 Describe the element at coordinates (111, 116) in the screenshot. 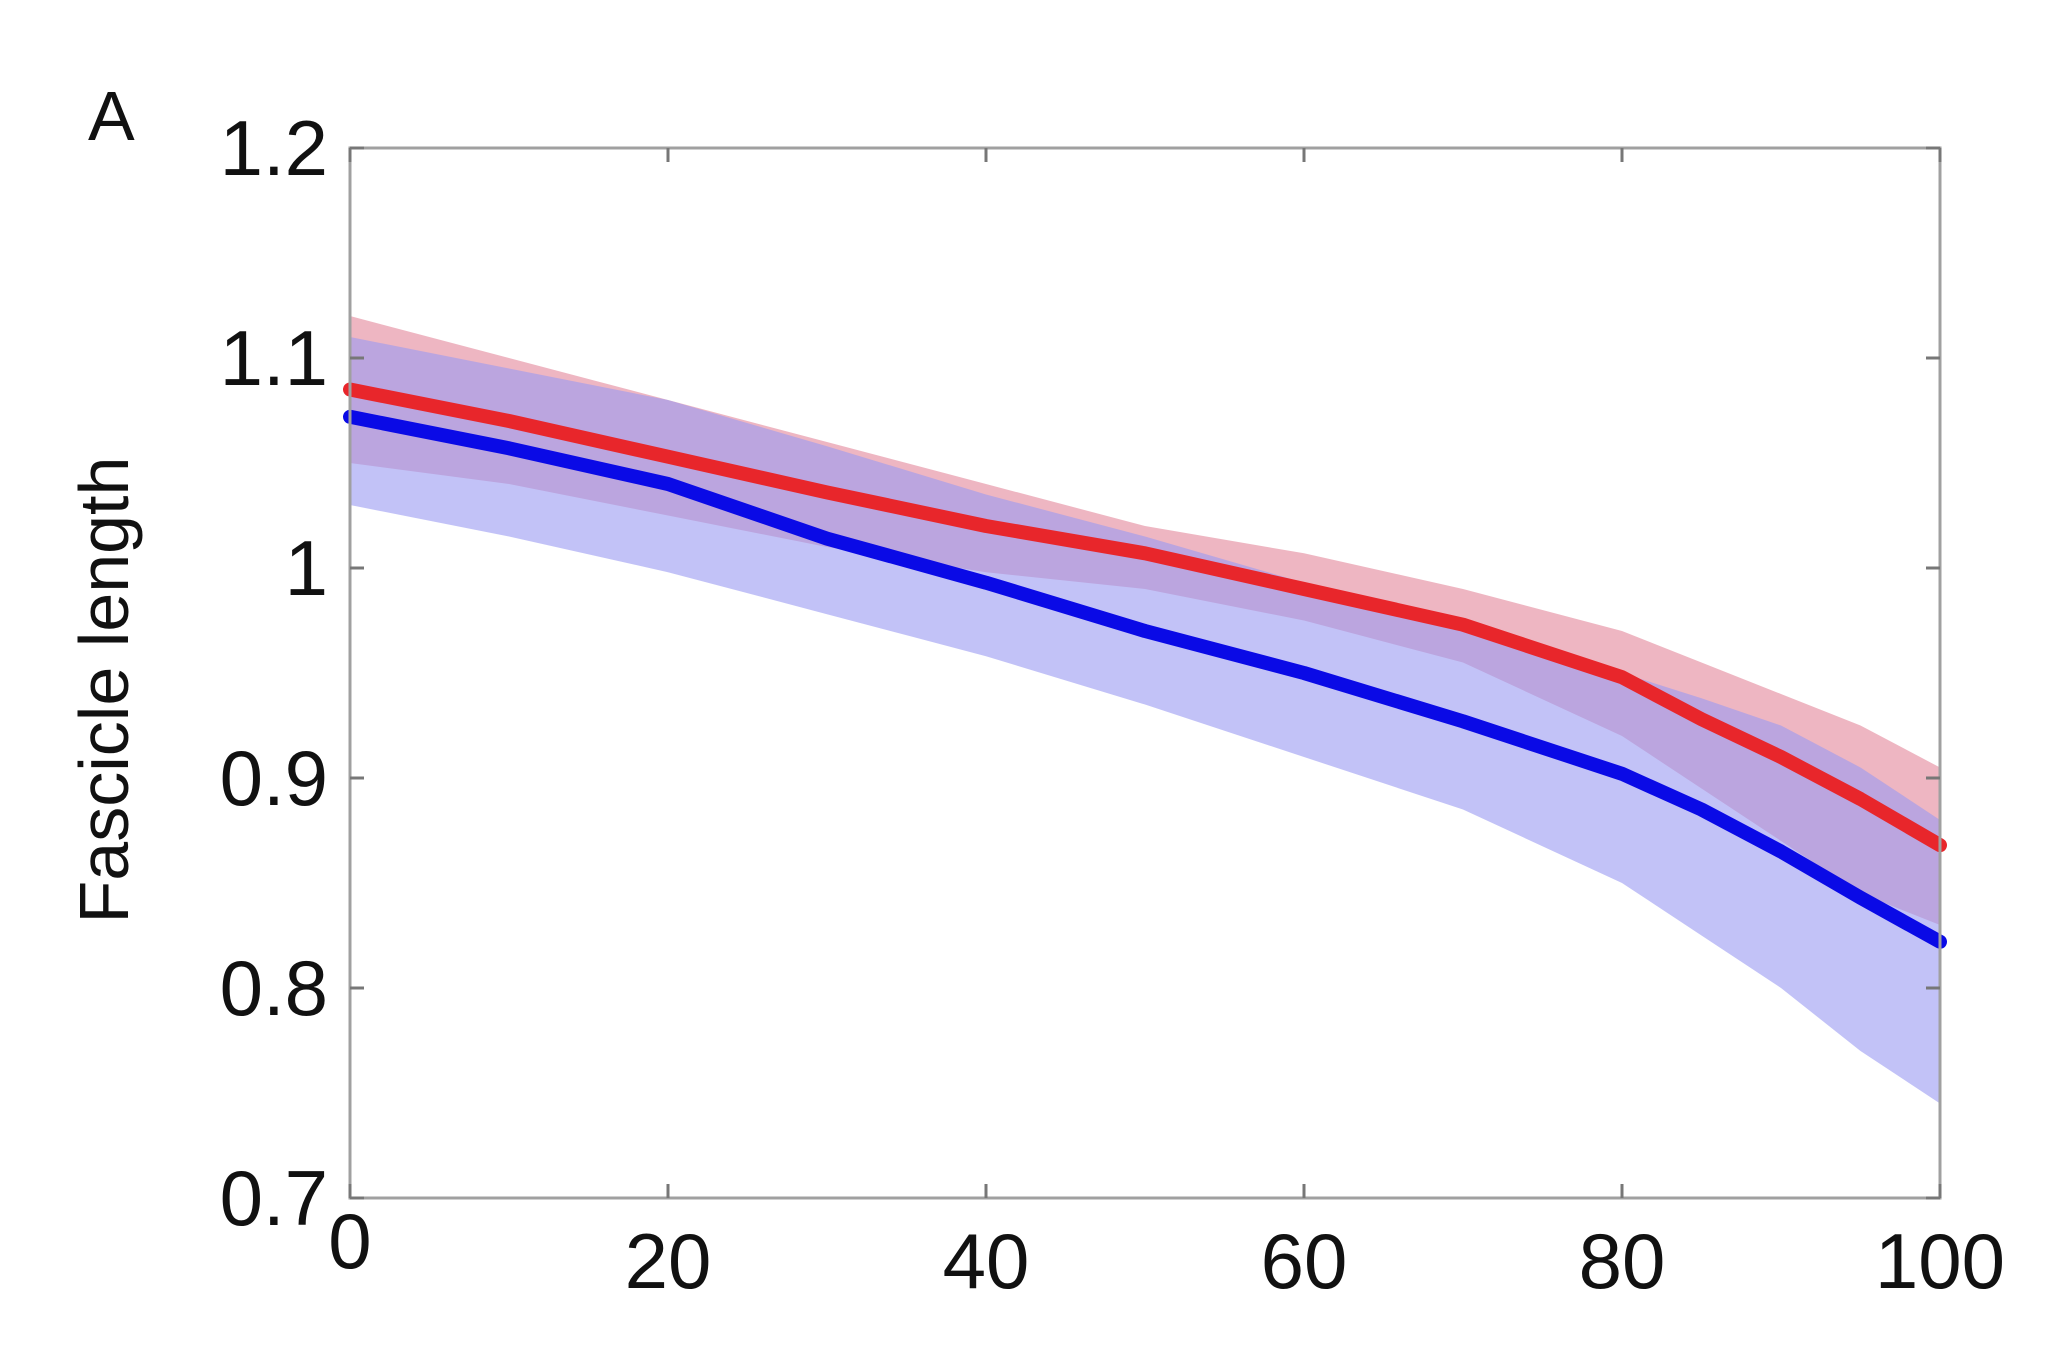

I see `panel-label: A` at that location.